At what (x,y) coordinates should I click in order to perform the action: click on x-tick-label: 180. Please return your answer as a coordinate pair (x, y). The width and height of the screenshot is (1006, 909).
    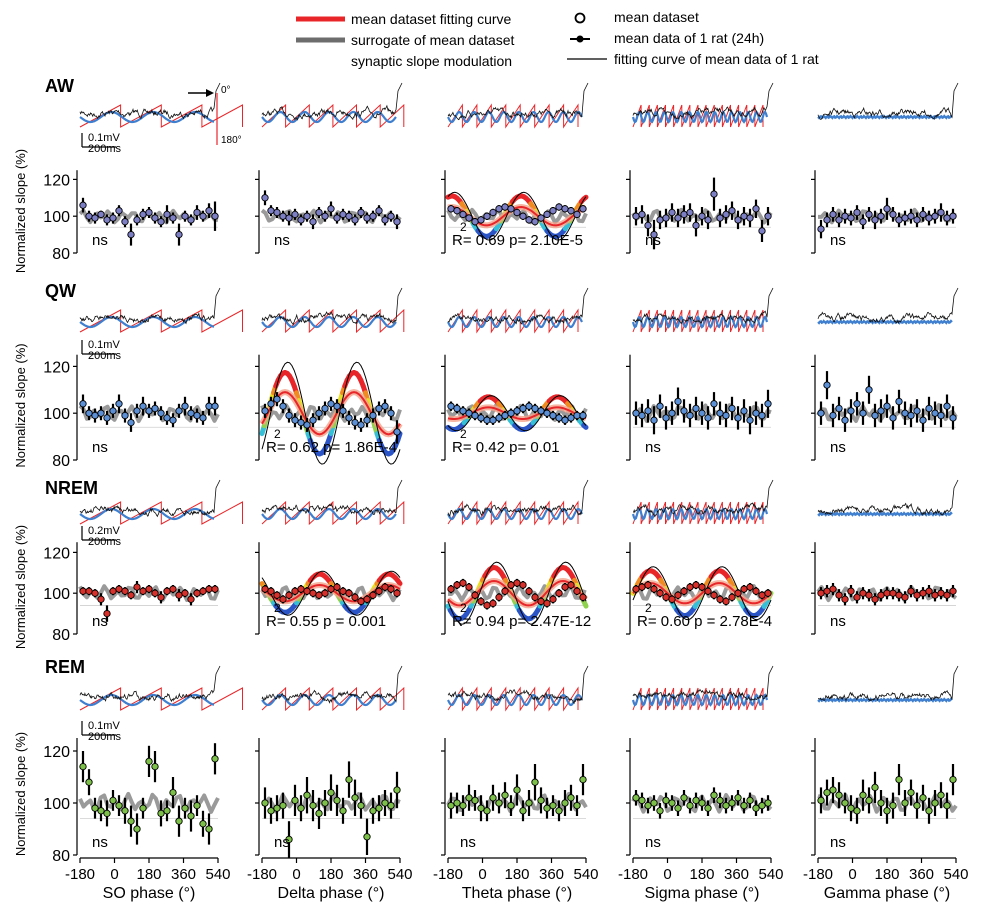
    Looking at the image, I should click on (516, 874).